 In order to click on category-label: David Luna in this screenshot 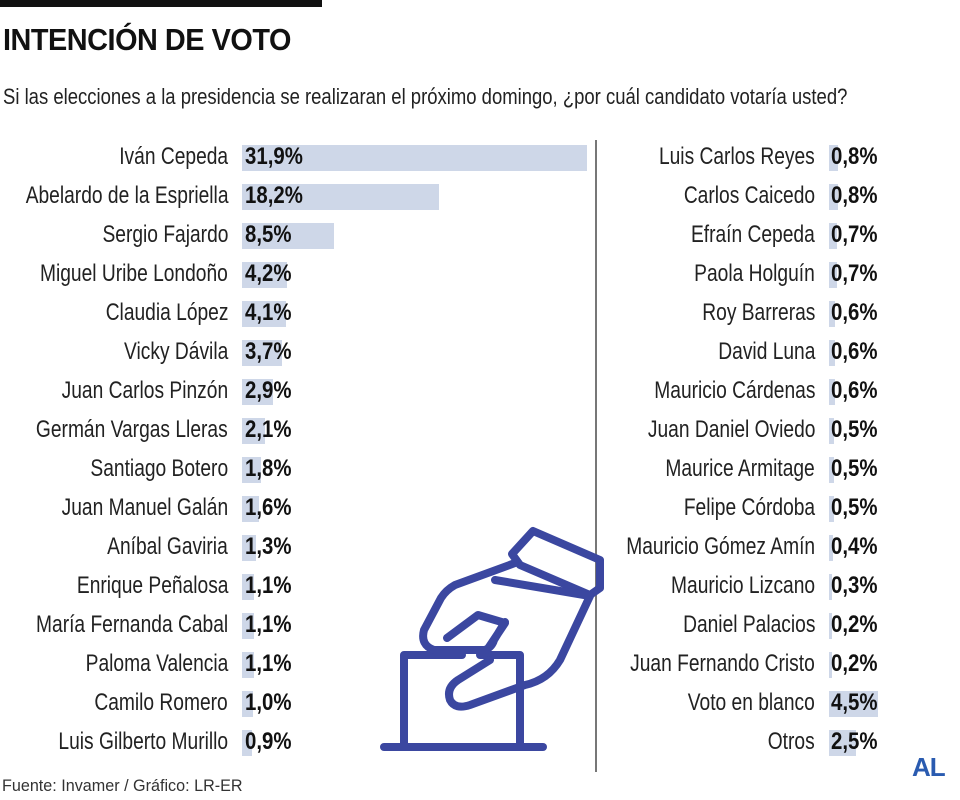, I will do `click(766, 351)`.